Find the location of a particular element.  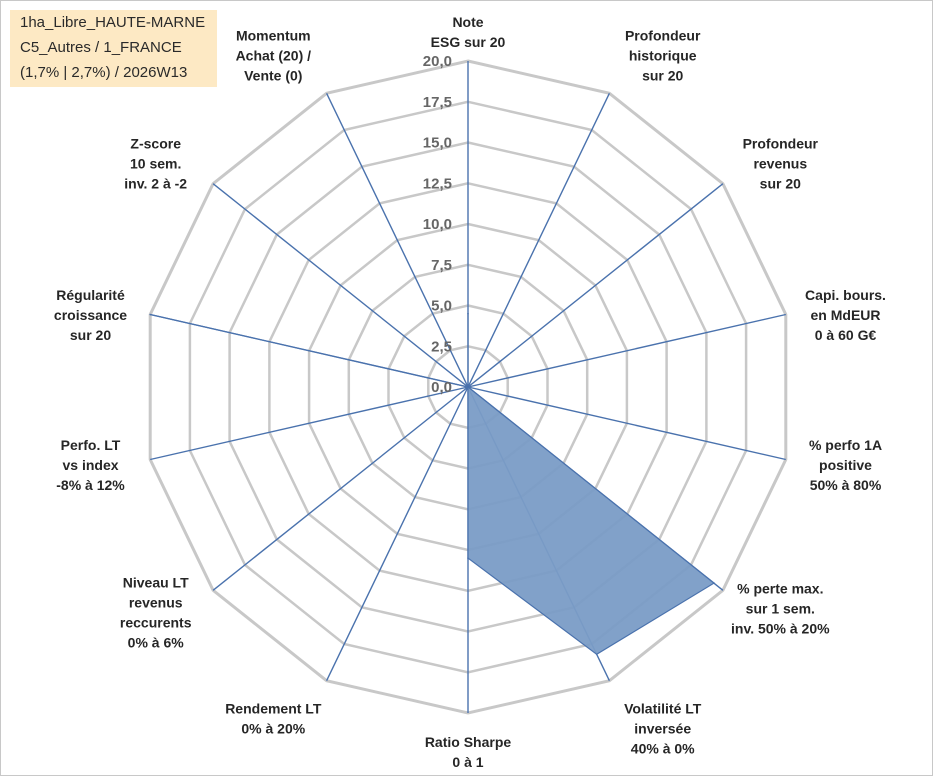

axis-label-line: Ratio Sharpe is located at coordinates (468, 742).